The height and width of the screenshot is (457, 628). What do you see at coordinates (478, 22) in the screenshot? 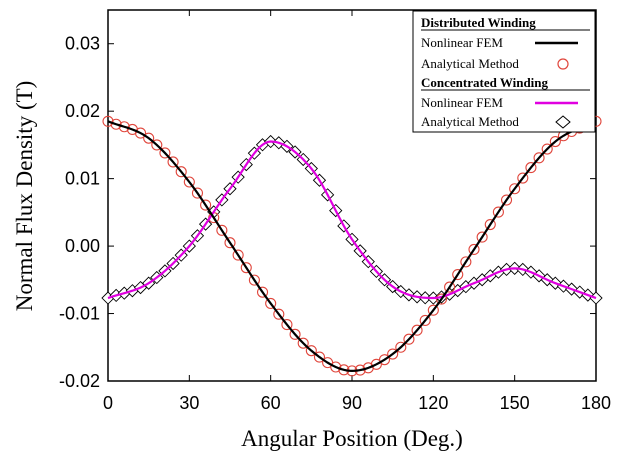
I see `legend-group1-title: Distributed Winding` at bounding box center [478, 22].